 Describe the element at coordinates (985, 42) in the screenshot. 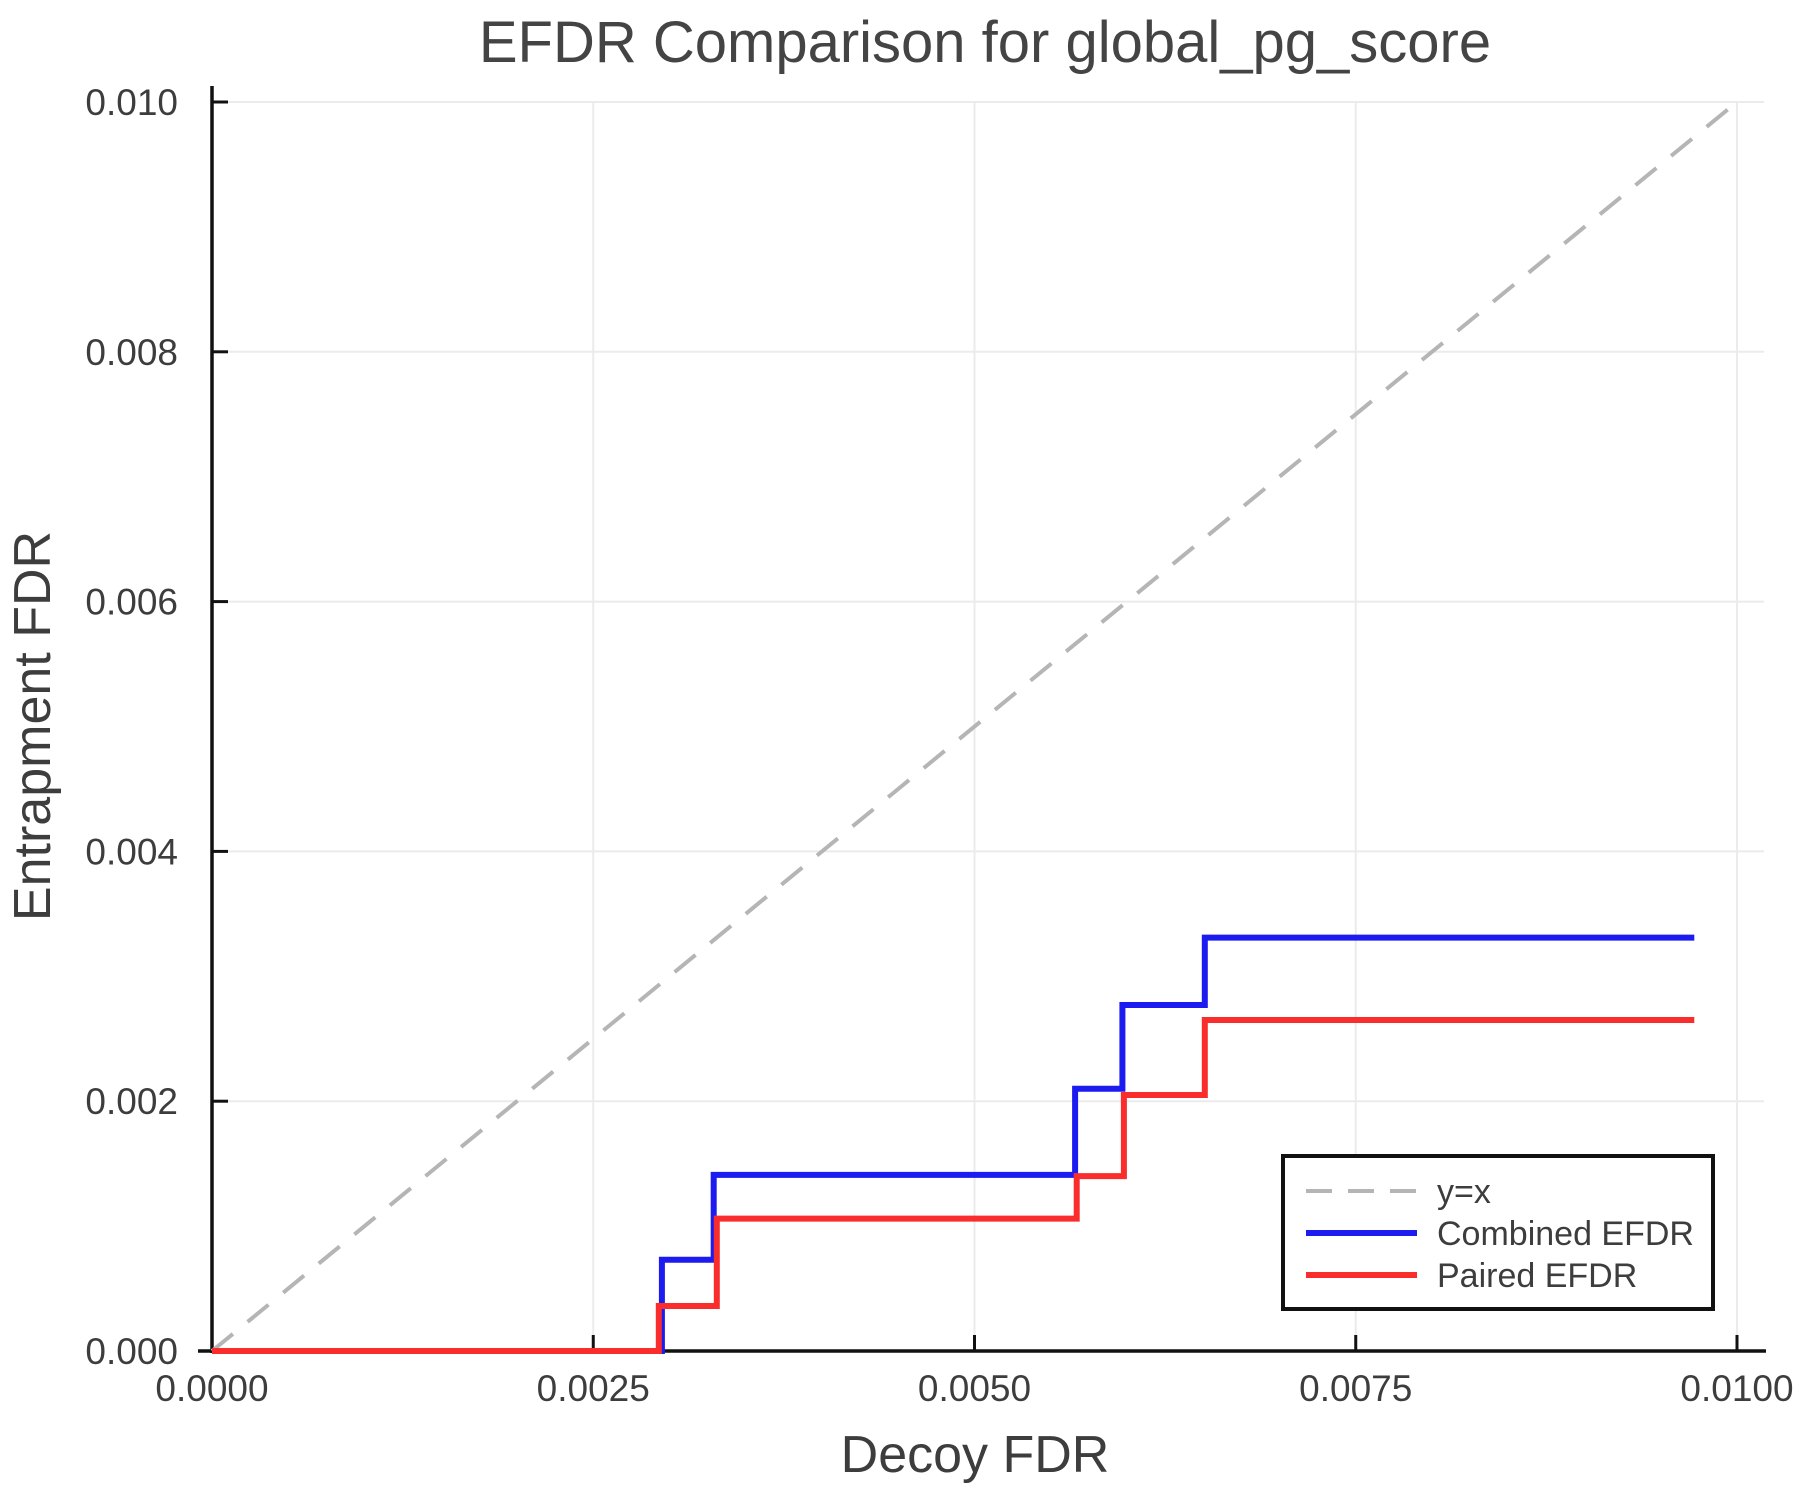

I see `chart-title: EFDR Comparison for global_pg_score` at that location.